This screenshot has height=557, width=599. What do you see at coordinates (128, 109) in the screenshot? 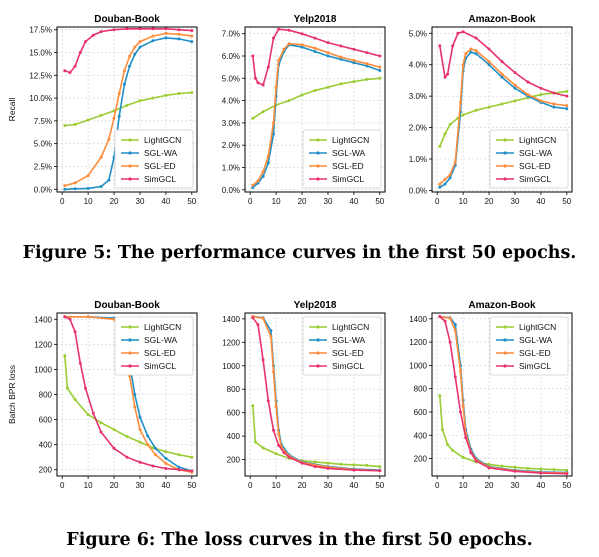
I see `series-sgl-ed` at bounding box center [128, 109].